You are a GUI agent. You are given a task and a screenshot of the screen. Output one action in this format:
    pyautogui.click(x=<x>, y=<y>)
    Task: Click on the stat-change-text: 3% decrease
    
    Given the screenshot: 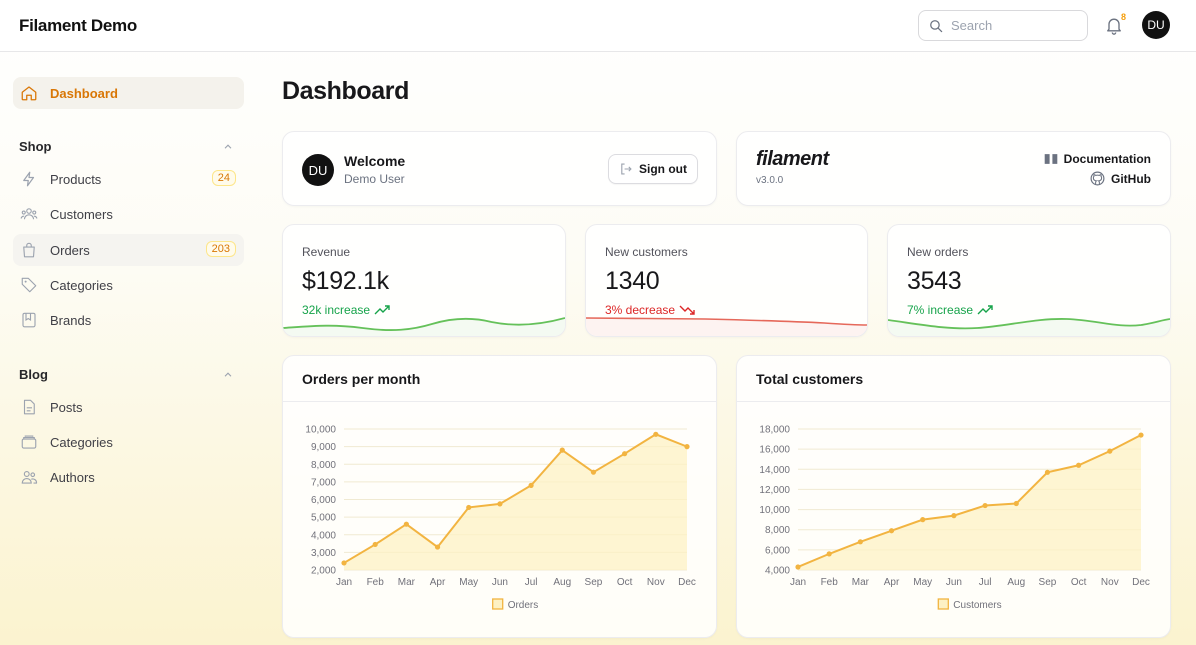 What is the action you would take?
    pyautogui.click(x=640, y=310)
    